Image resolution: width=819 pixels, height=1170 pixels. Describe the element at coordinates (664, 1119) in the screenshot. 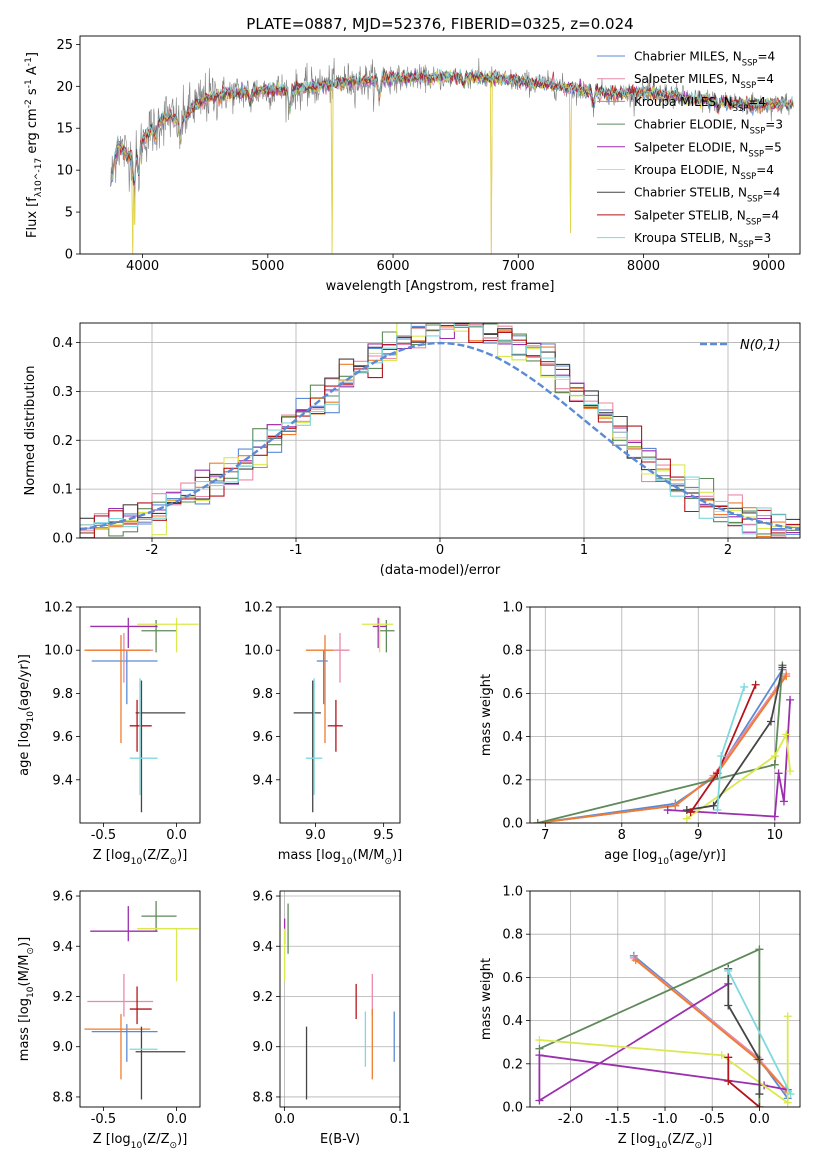

I see `x-tick-label: -1.0` at that location.